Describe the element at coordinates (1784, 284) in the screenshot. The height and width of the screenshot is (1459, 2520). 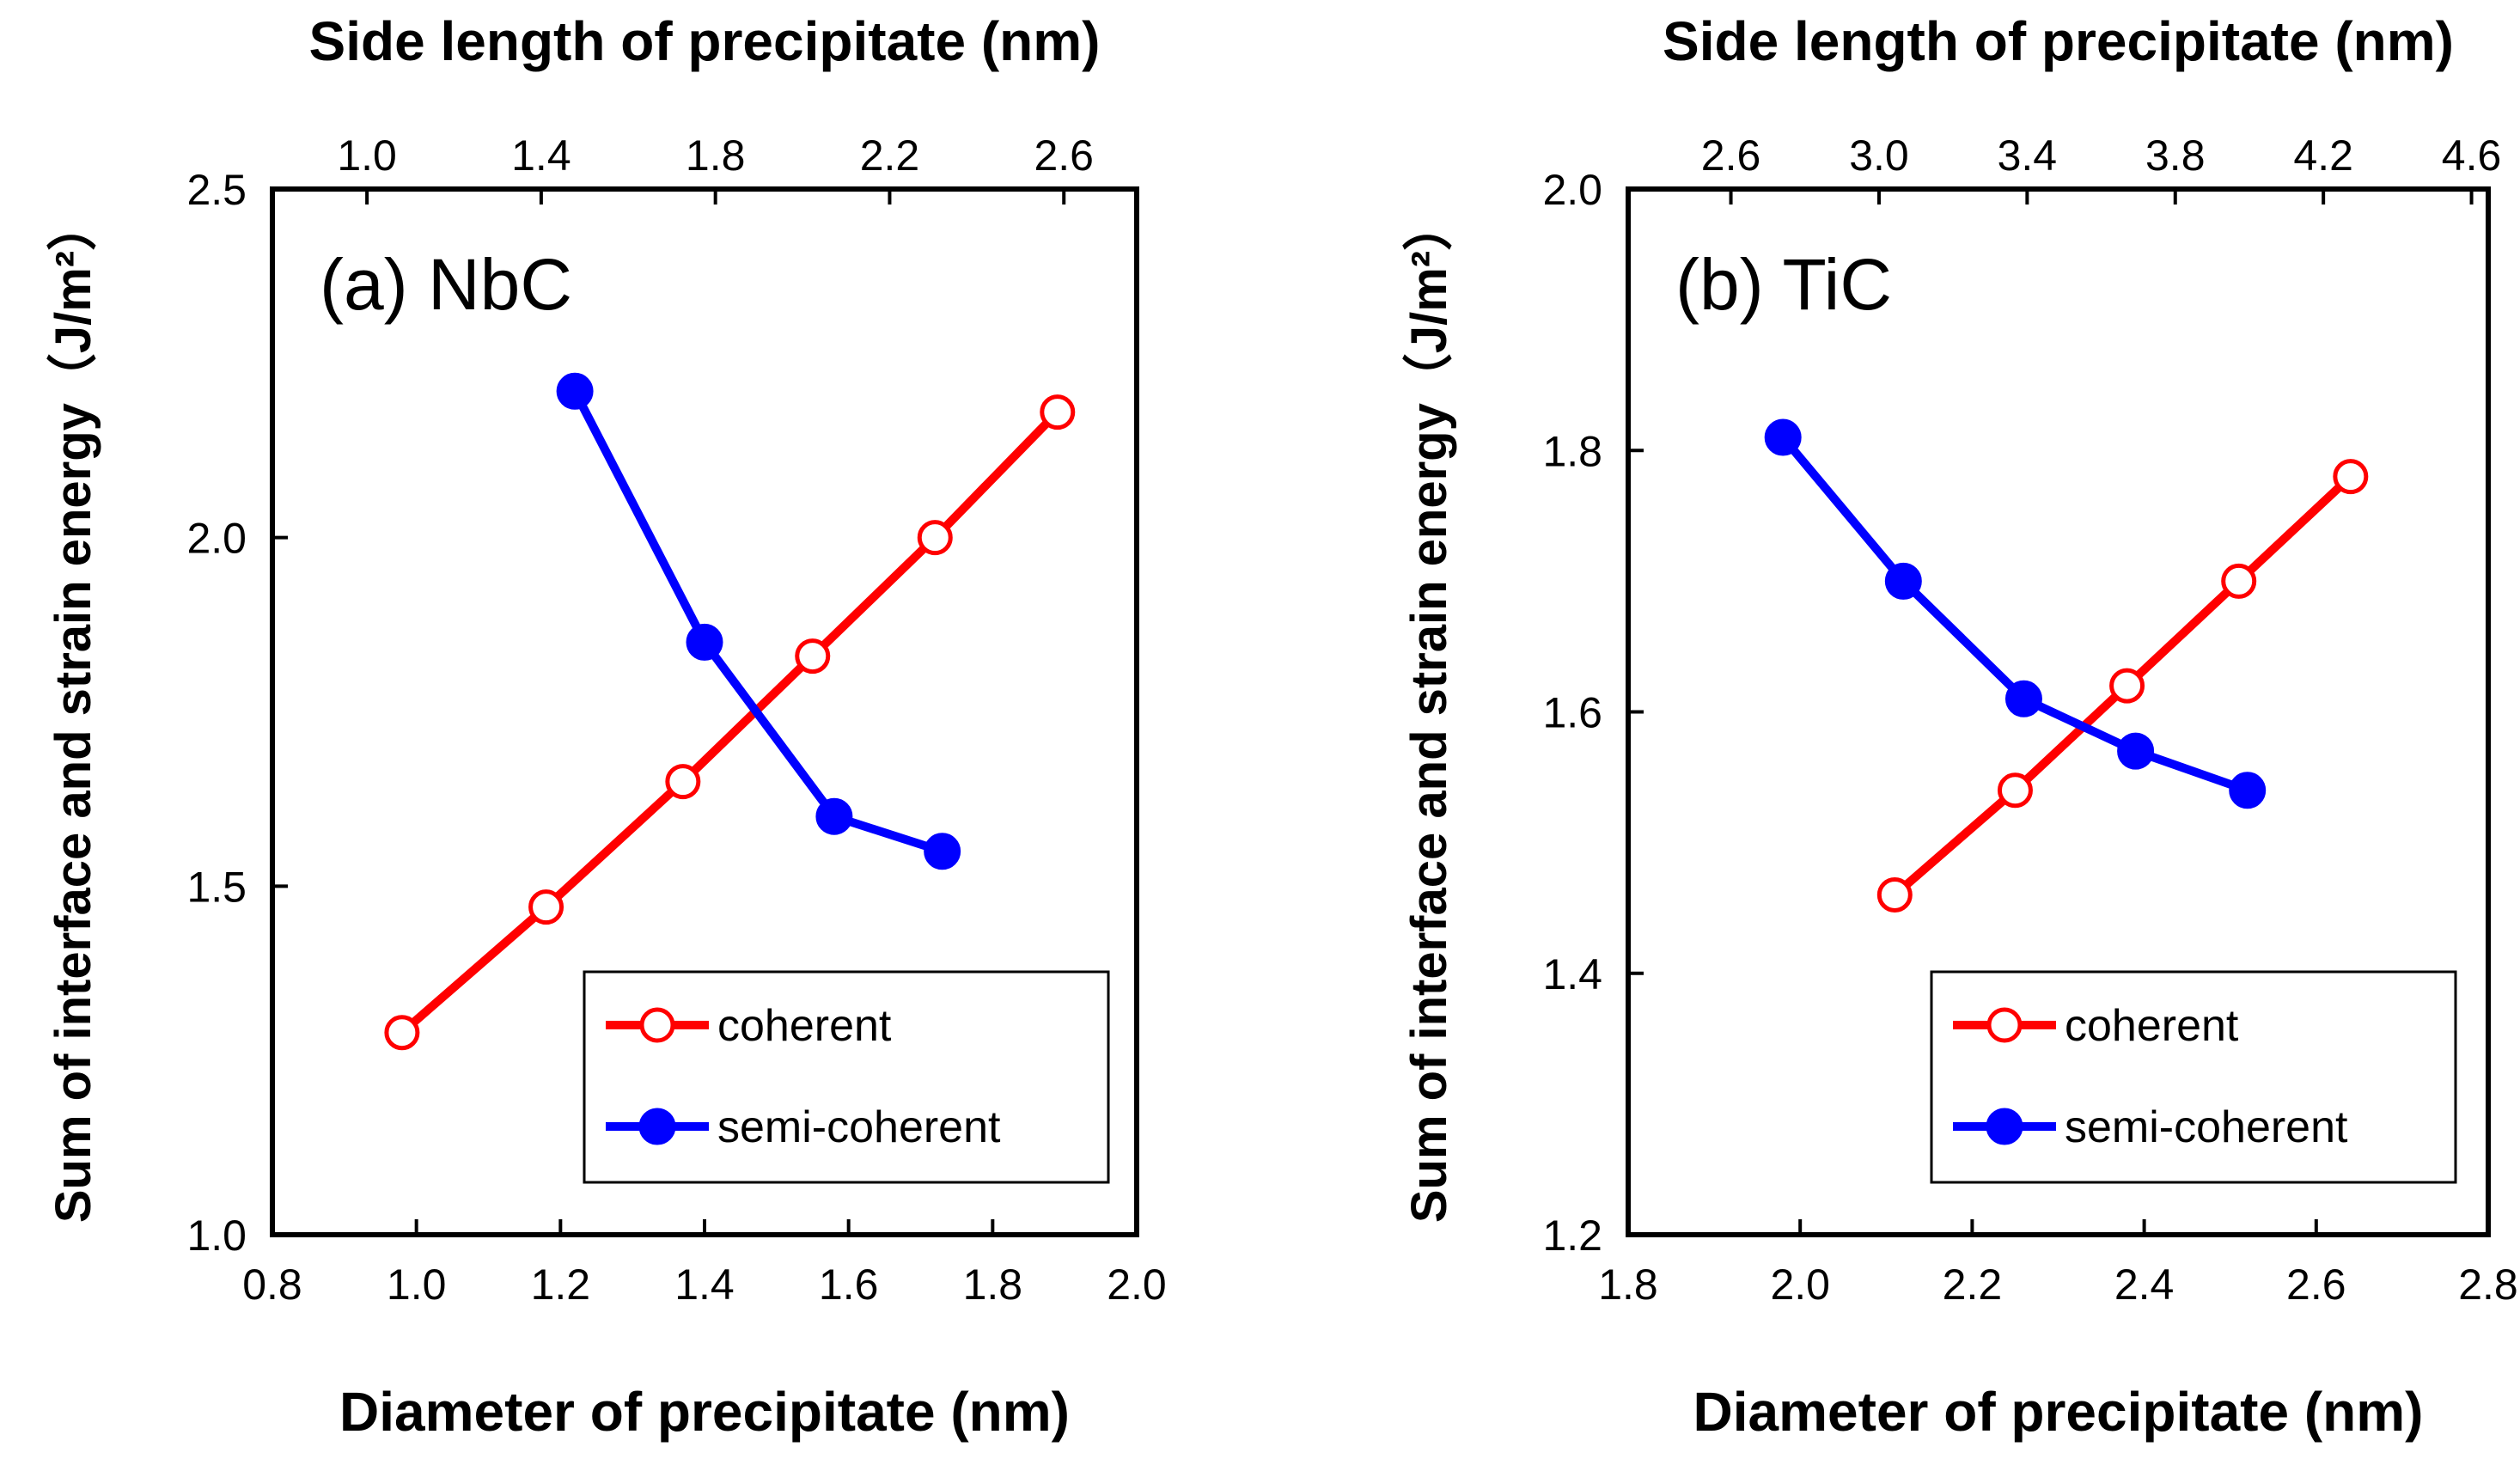
I see `panel-label: (b) TiC` at that location.